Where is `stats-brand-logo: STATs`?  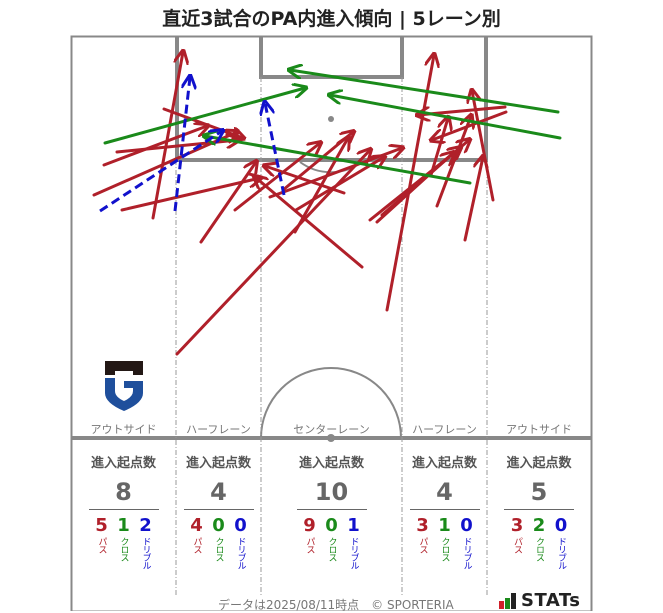 stats-brand-logo: STATs is located at coordinates (539, 600).